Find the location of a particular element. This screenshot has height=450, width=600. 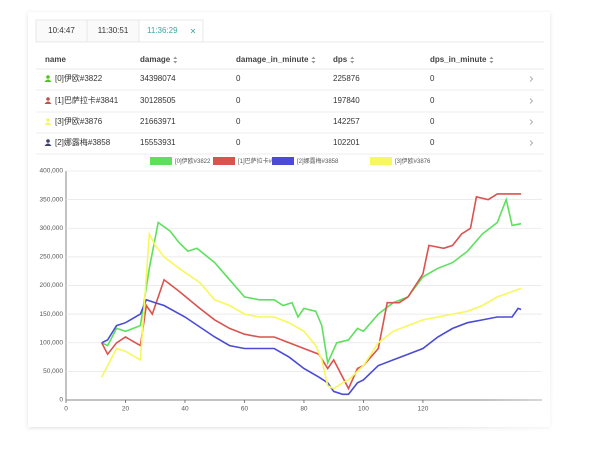

tab-label: 11:30:51 is located at coordinates (113, 30).